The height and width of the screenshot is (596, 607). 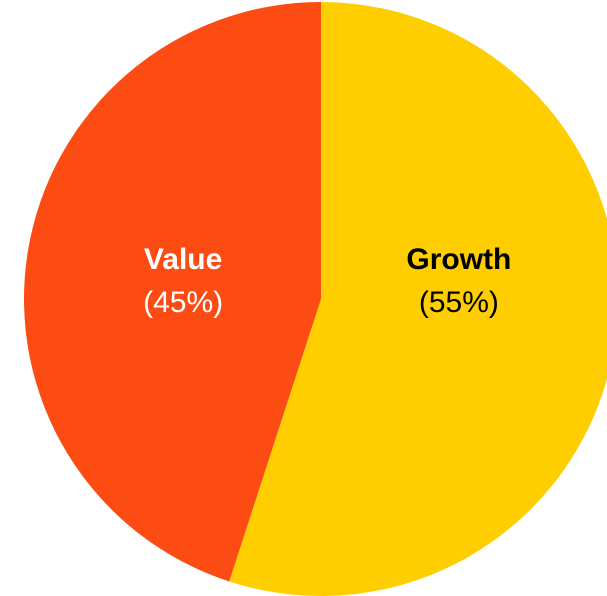 I want to click on slice-name: Value, so click(x=183, y=259).